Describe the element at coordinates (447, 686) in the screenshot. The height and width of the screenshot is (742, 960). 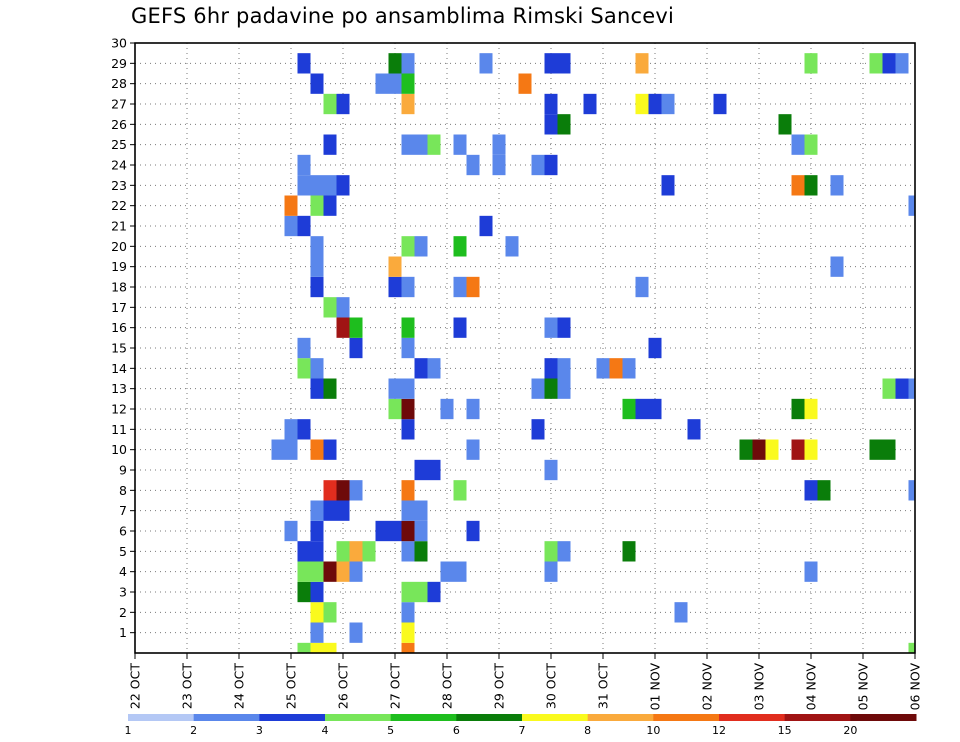
I see `x-tick-label: 28 OCT` at that location.